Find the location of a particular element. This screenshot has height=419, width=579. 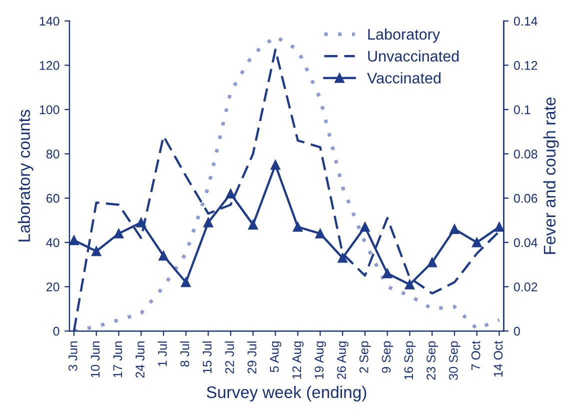

y-tick-label: 140 is located at coordinates (50, 21).